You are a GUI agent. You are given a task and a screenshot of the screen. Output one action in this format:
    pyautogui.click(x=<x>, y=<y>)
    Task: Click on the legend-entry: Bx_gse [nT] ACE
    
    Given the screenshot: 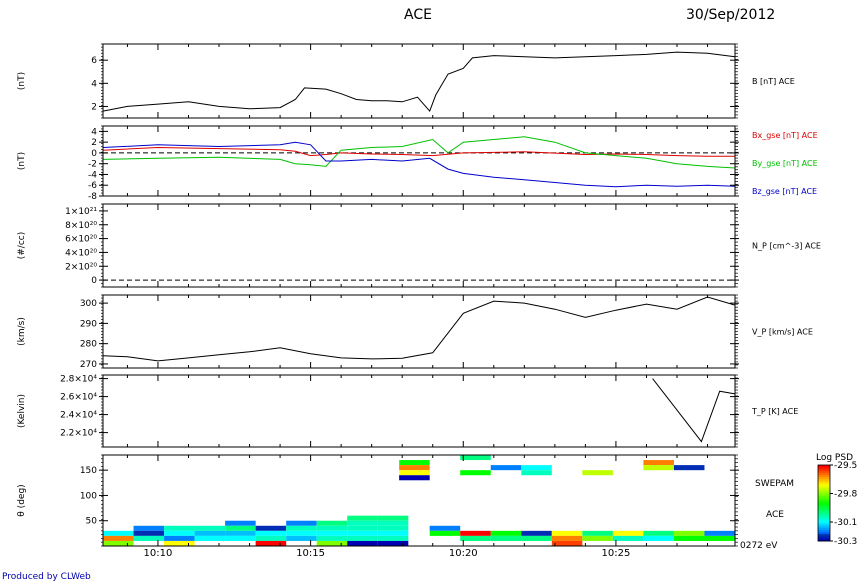 What is the action you would take?
    pyautogui.click(x=785, y=135)
    